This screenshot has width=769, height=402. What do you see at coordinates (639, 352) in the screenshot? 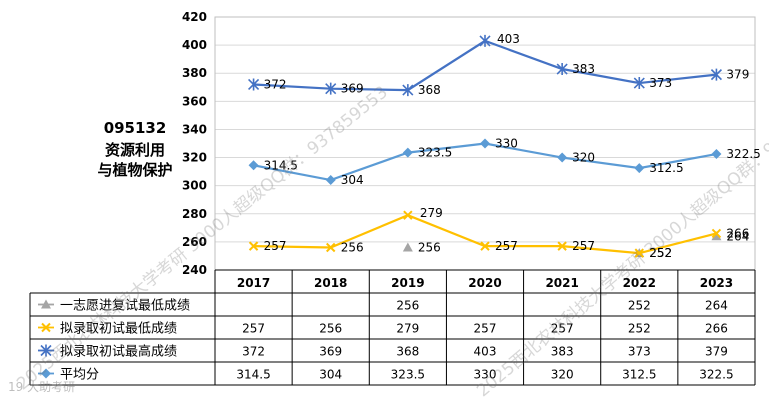
I see `table-cell: 373` at bounding box center [639, 352].